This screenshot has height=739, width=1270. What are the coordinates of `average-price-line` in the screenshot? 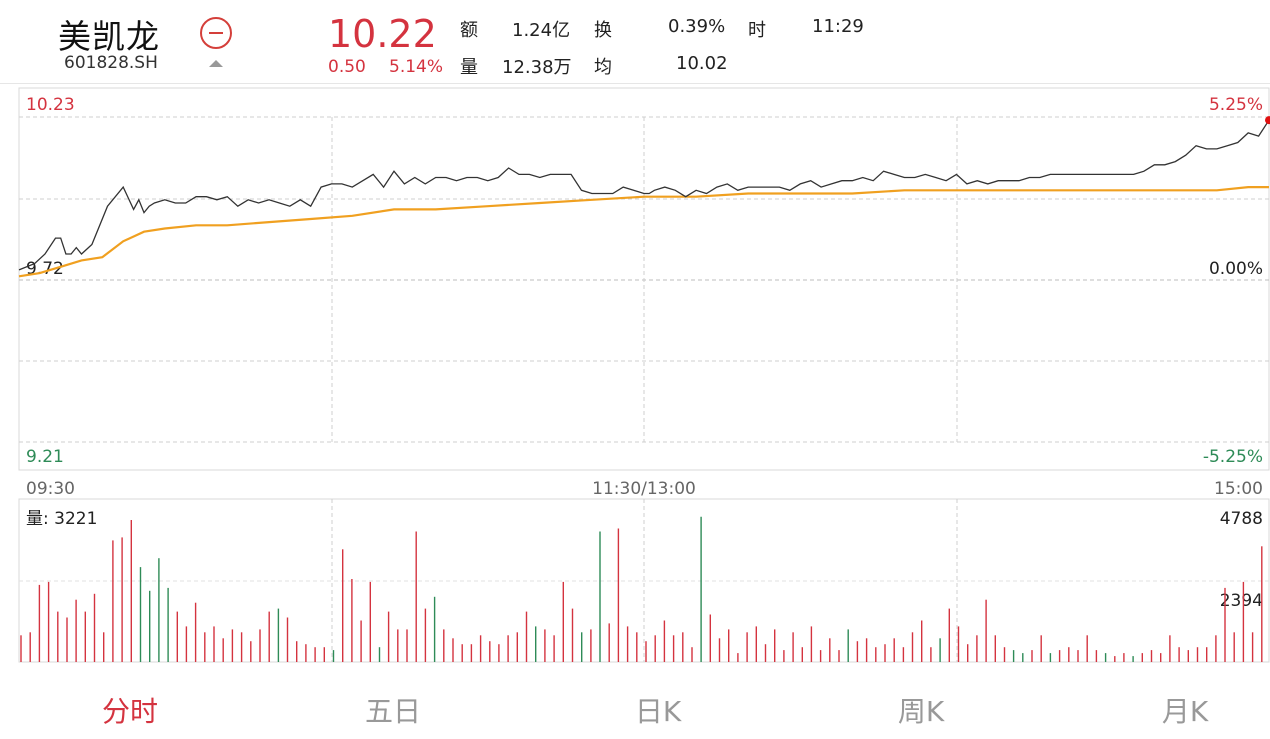 It's located at (643, 231).